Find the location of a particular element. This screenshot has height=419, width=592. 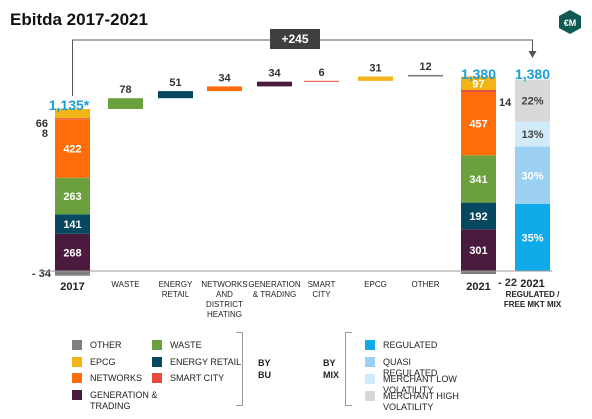

category-label-energy-retail-line-1: ENERGY is located at coordinates (176, 284).